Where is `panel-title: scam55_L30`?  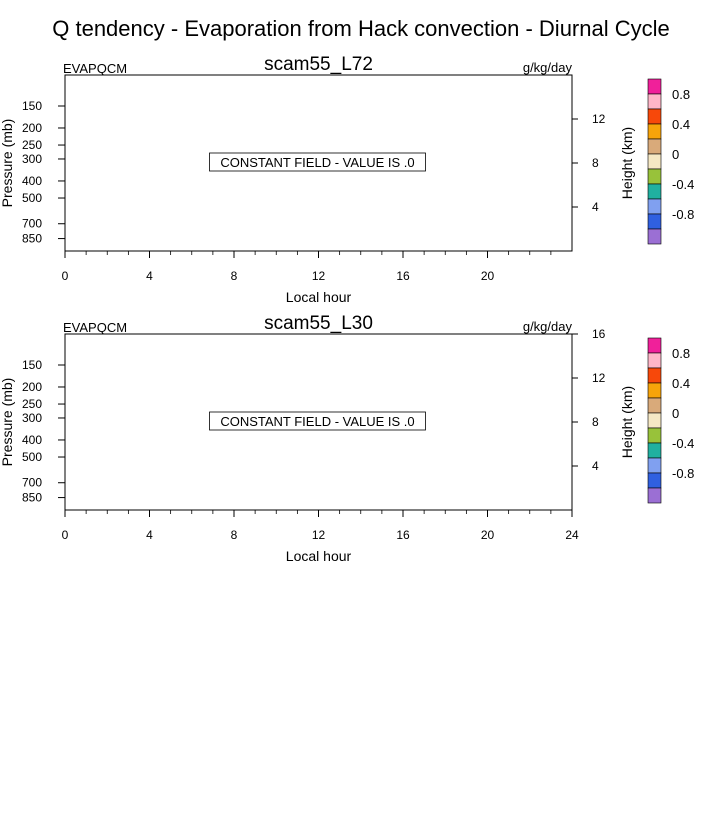 panel-title: scam55_L30 is located at coordinates (318, 323).